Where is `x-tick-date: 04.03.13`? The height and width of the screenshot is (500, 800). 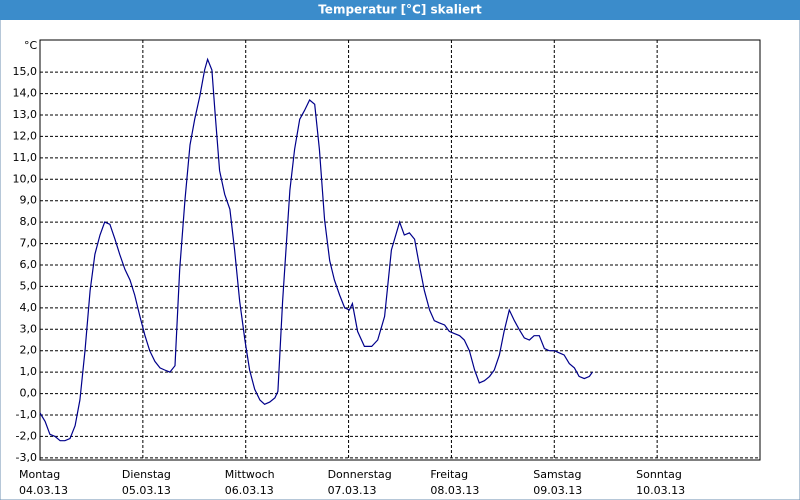
x-tick-date: 04.03.13 is located at coordinates (43, 490).